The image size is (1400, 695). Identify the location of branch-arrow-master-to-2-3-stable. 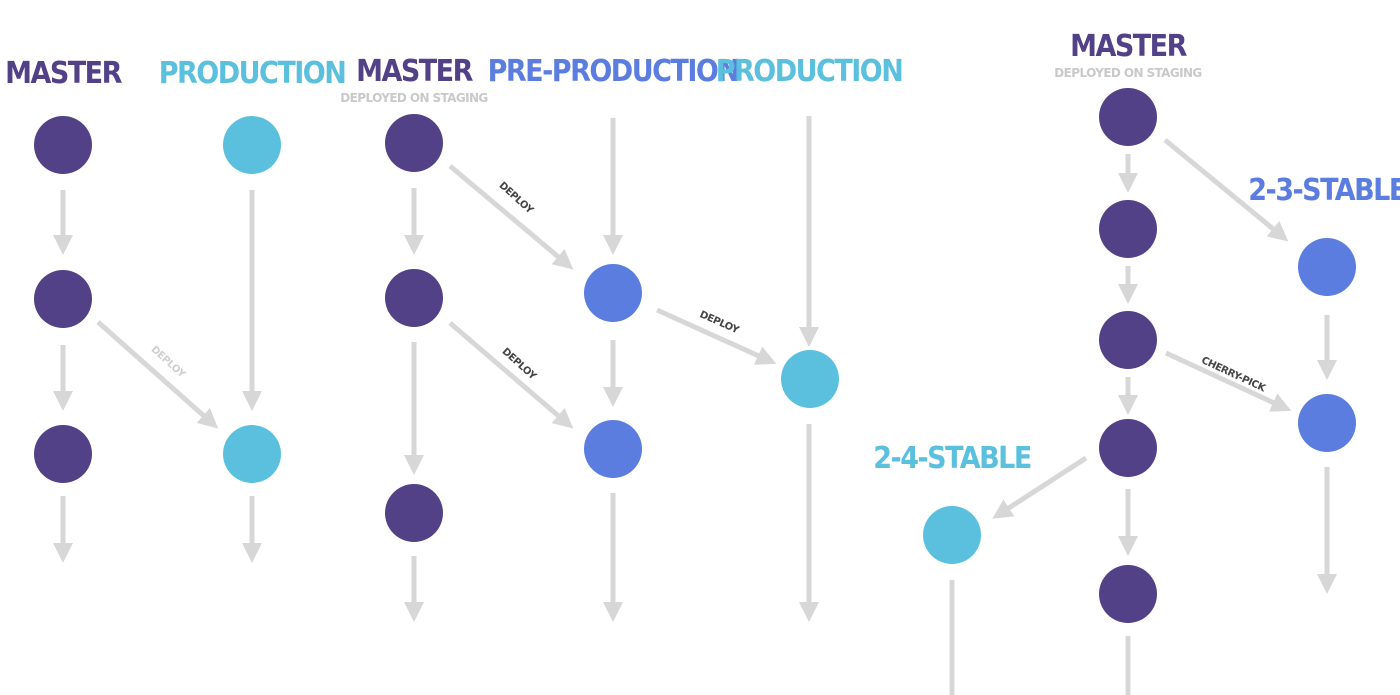
(1226, 190).